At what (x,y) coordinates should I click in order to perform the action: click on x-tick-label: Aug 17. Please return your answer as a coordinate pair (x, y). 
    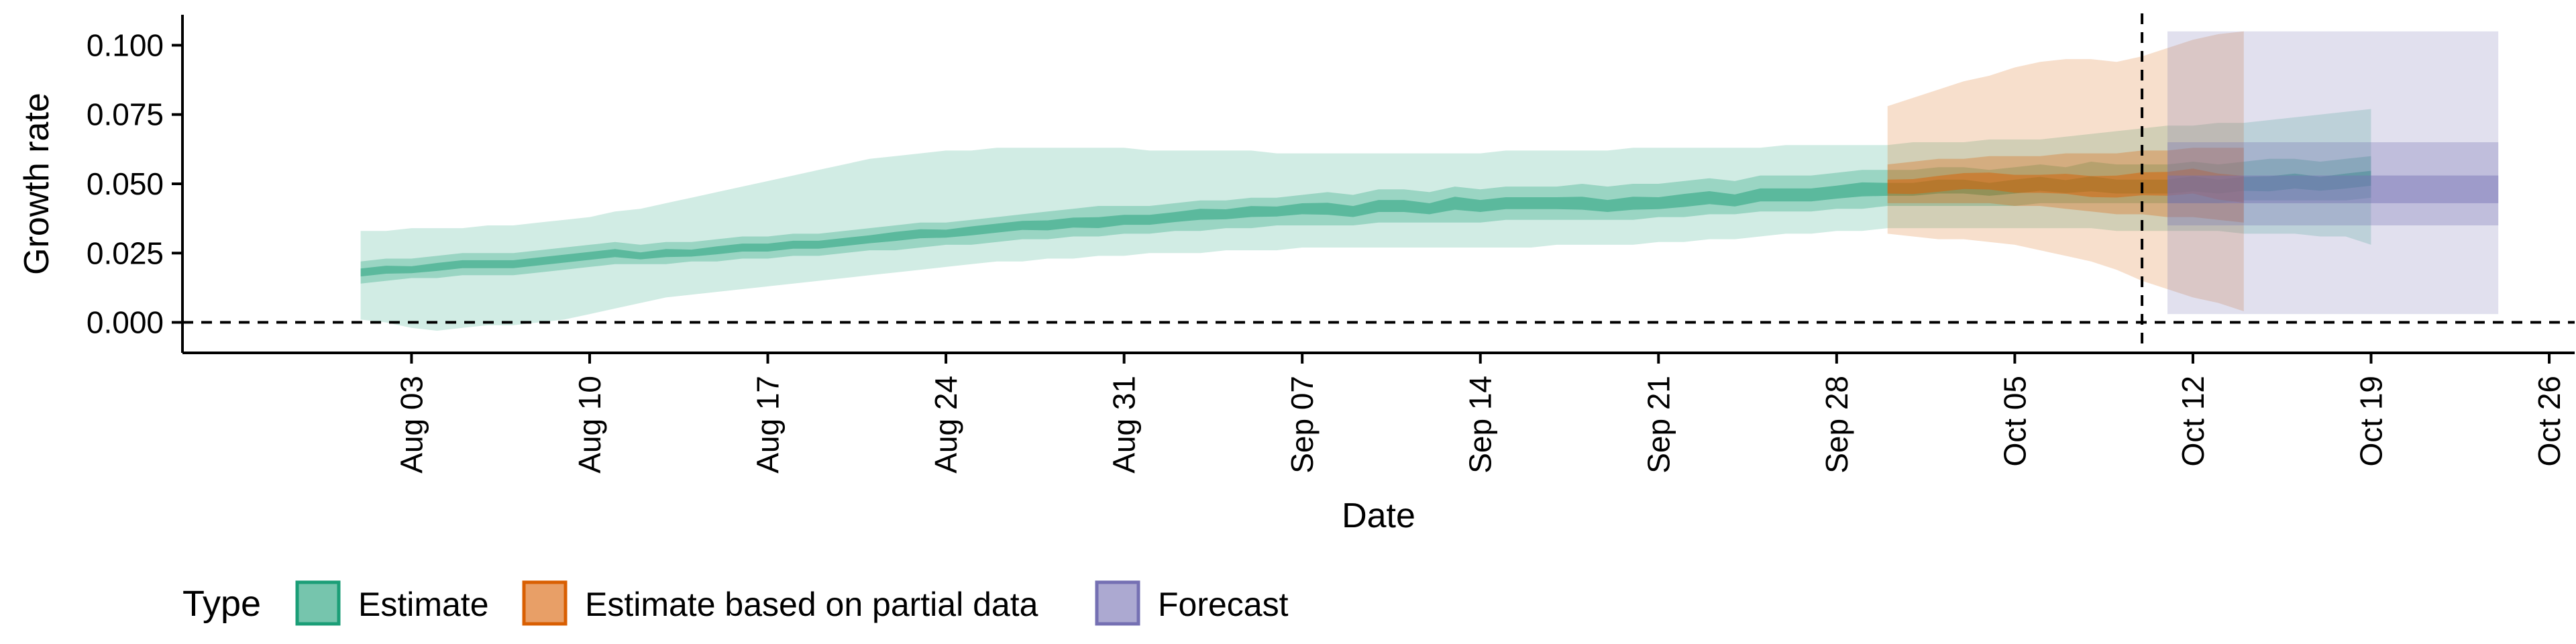
    Looking at the image, I should click on (768, 425).